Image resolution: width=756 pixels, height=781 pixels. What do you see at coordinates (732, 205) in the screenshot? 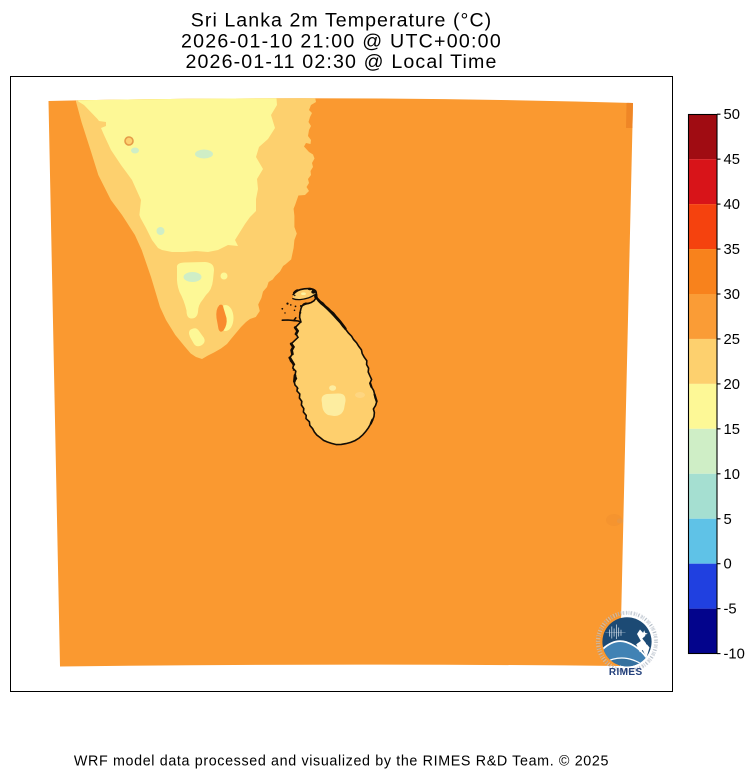
I see `svg-text: 40` at bounding box center [732, 205].